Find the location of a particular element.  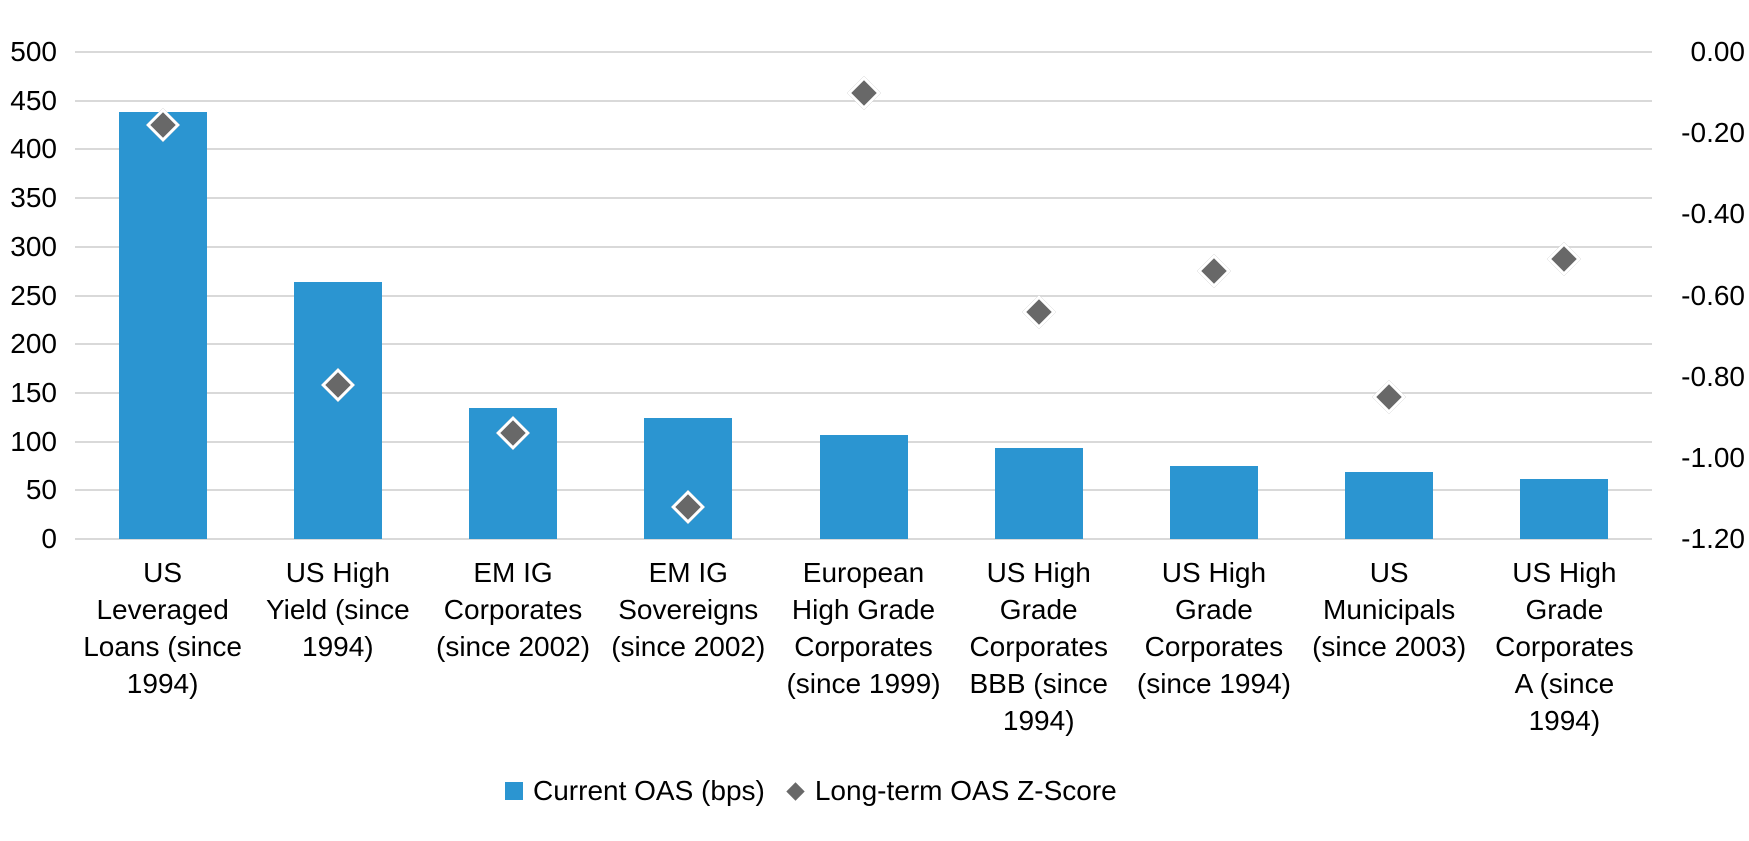

left-axis-tick-label: 350 is located at coordinates (33, 198).